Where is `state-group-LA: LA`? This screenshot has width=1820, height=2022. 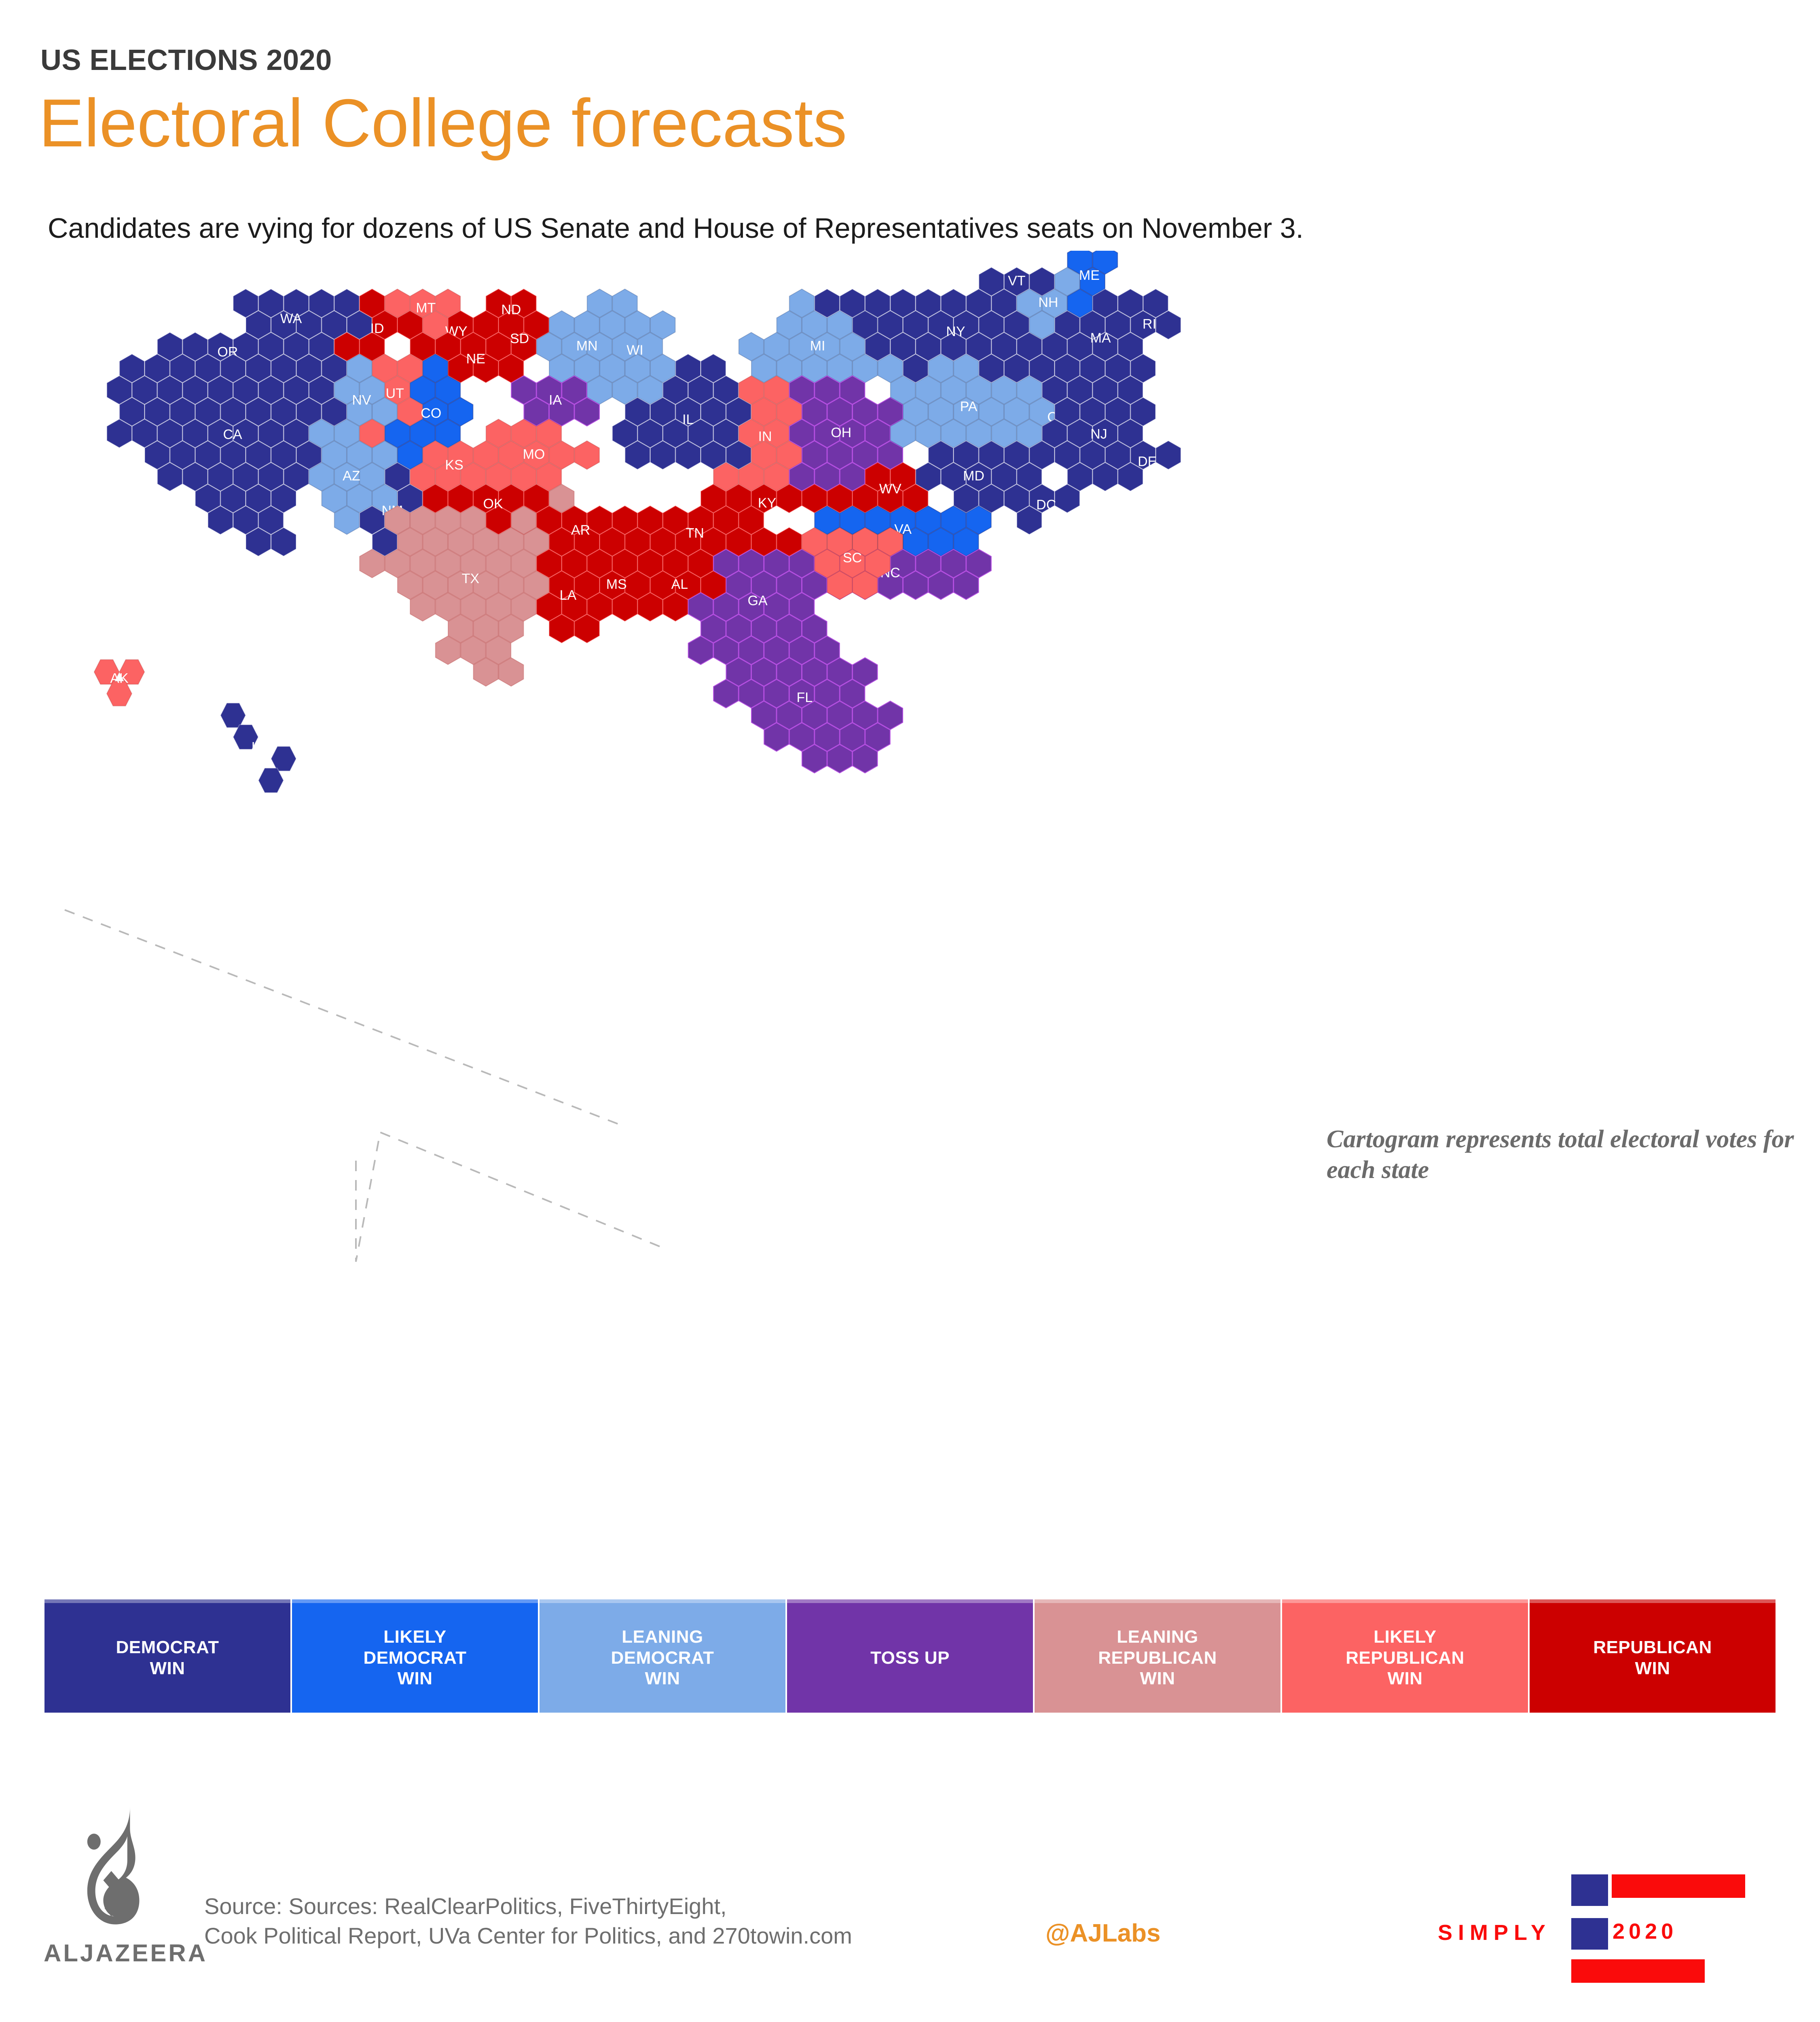 state-group-LA: LA is located at coordinates (568, 596).